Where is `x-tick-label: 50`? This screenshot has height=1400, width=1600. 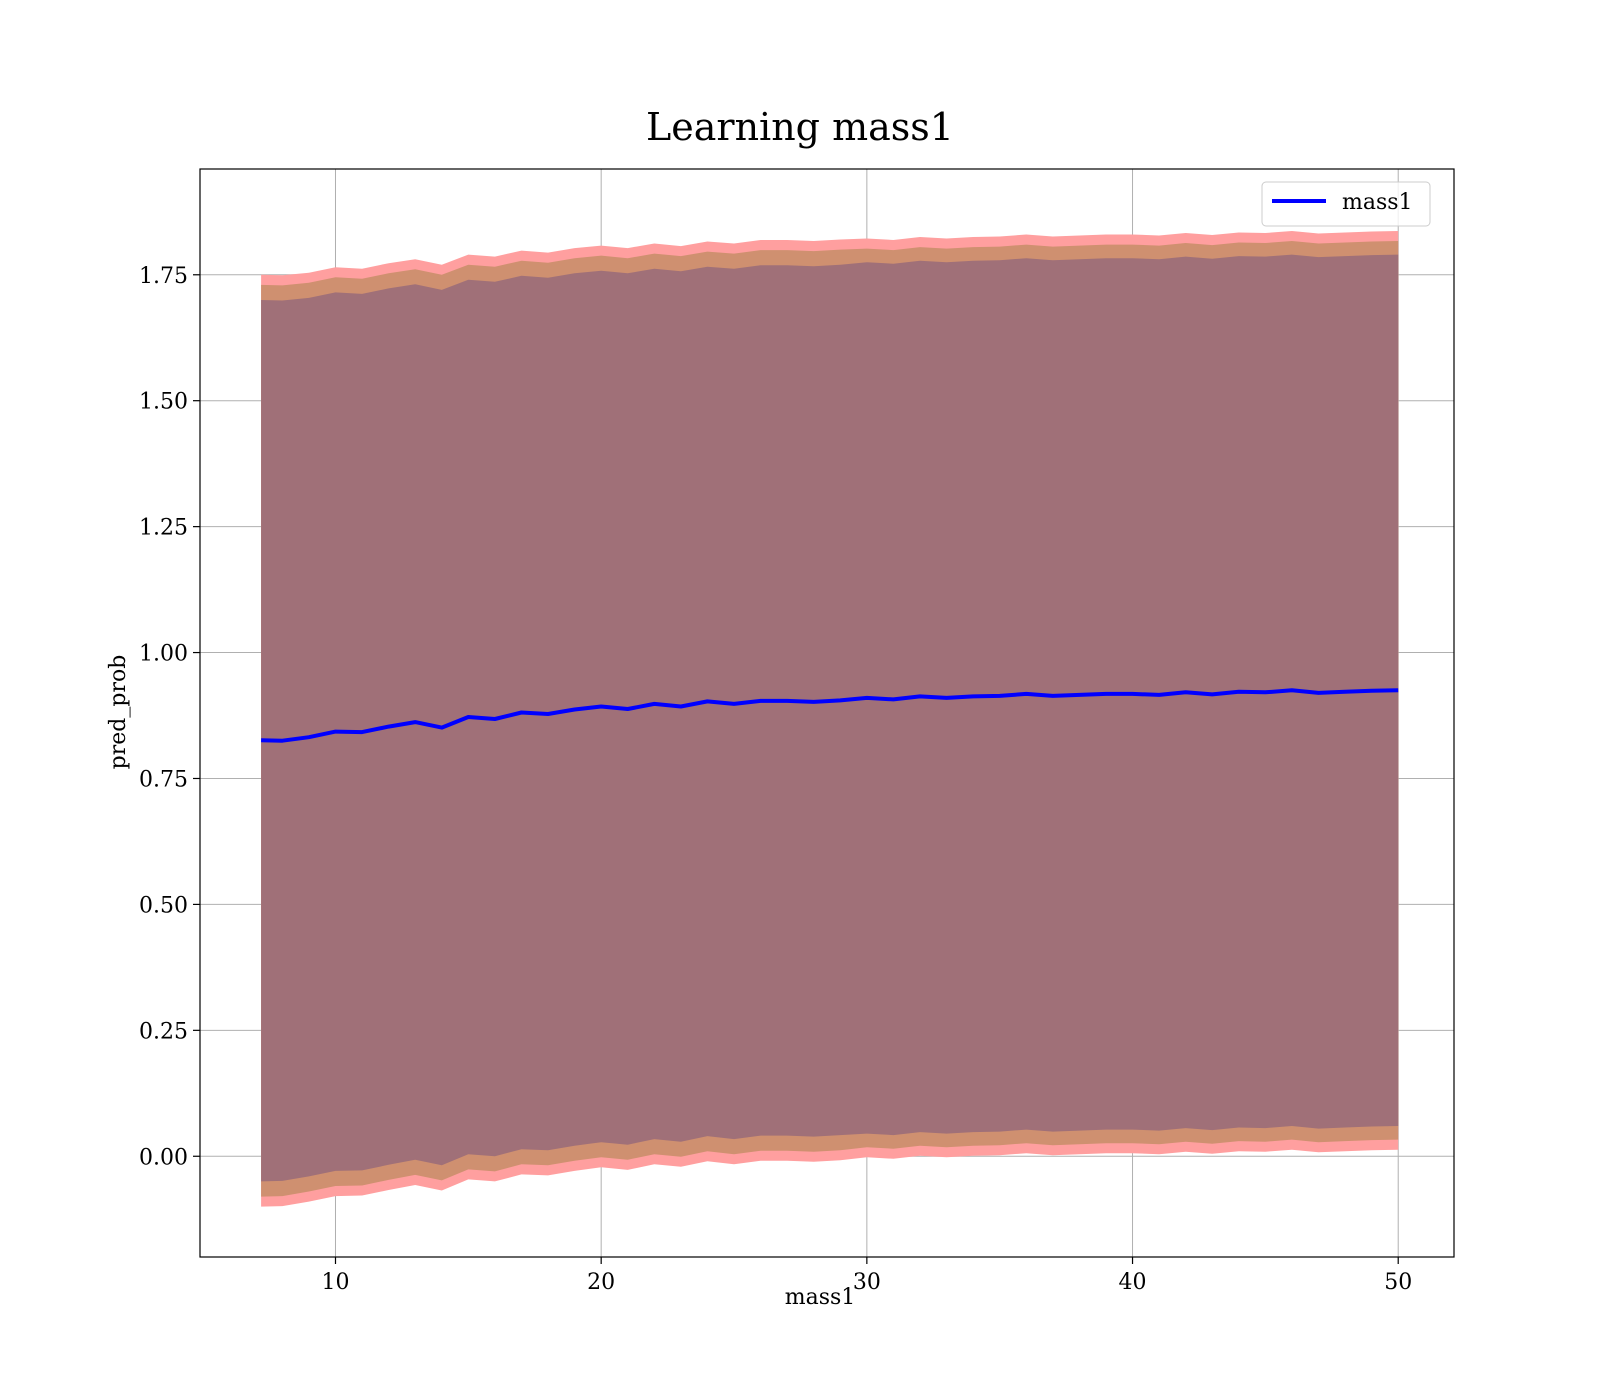 x-tick-label: 50 is located at coordinates (1398, 1282).